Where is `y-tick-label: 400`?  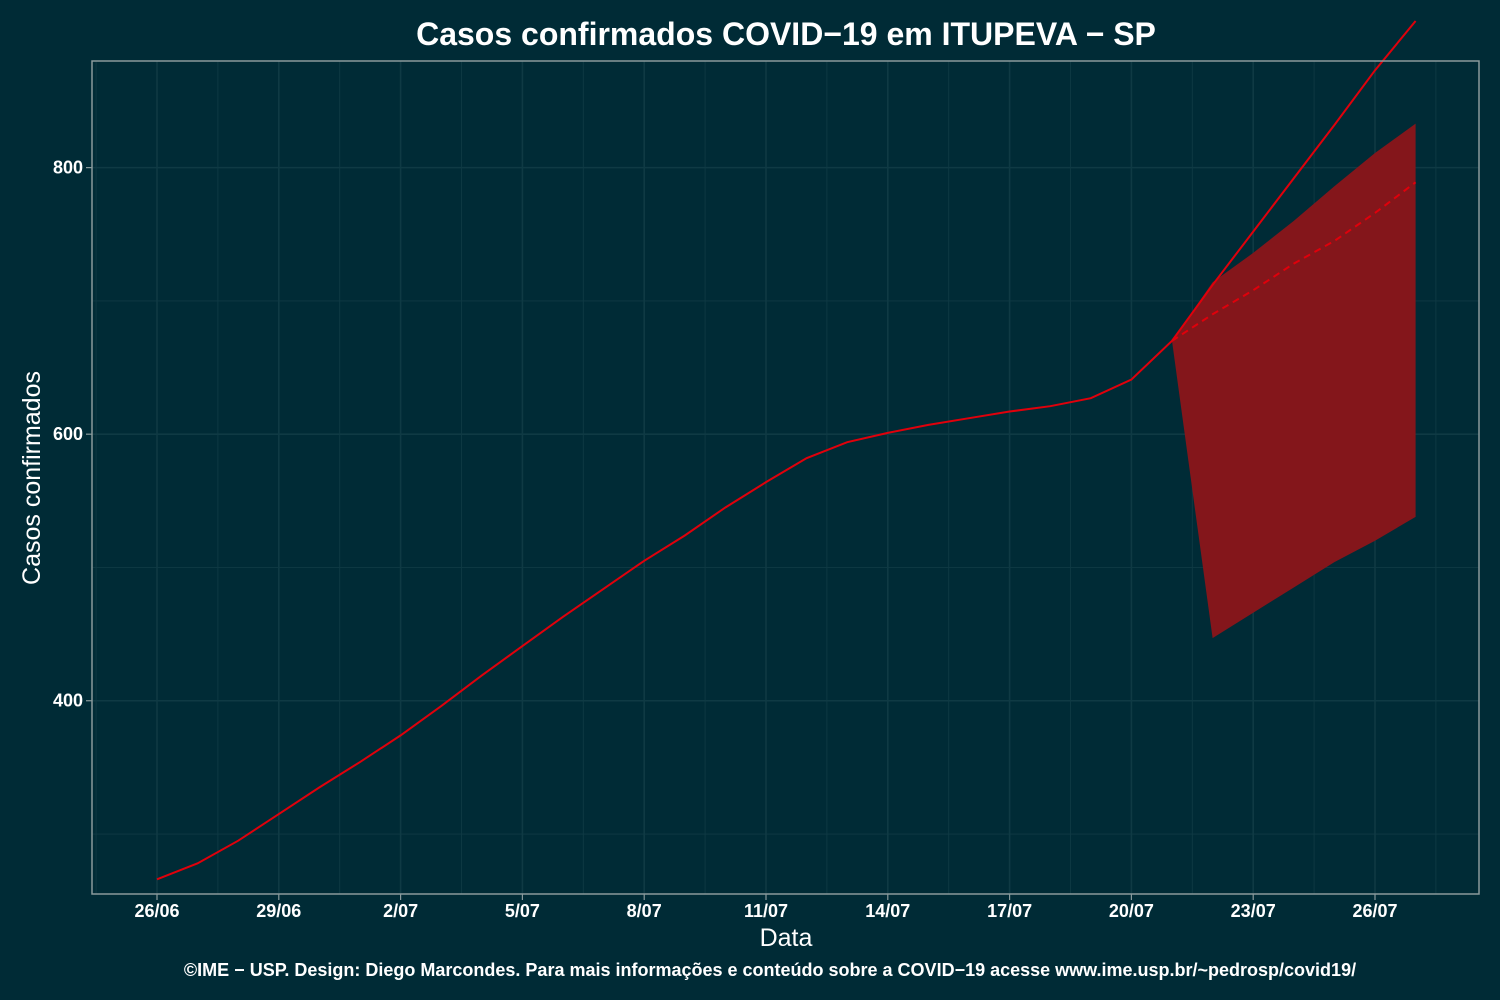 y-tick-label: 400 is located at coordinates (68, 701).